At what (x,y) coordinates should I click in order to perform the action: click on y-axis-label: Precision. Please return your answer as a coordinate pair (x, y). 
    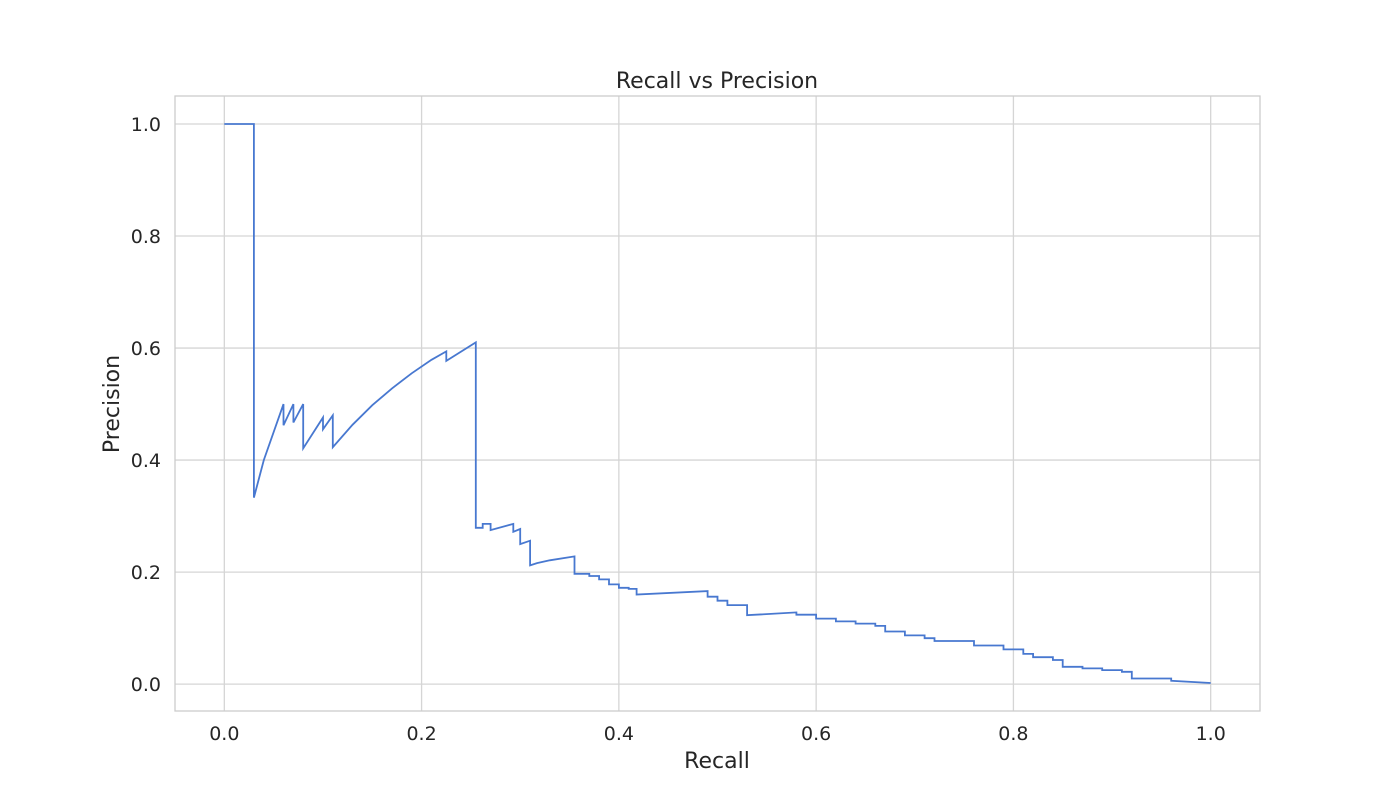
    Looking at the image, I should click on (112, 404).